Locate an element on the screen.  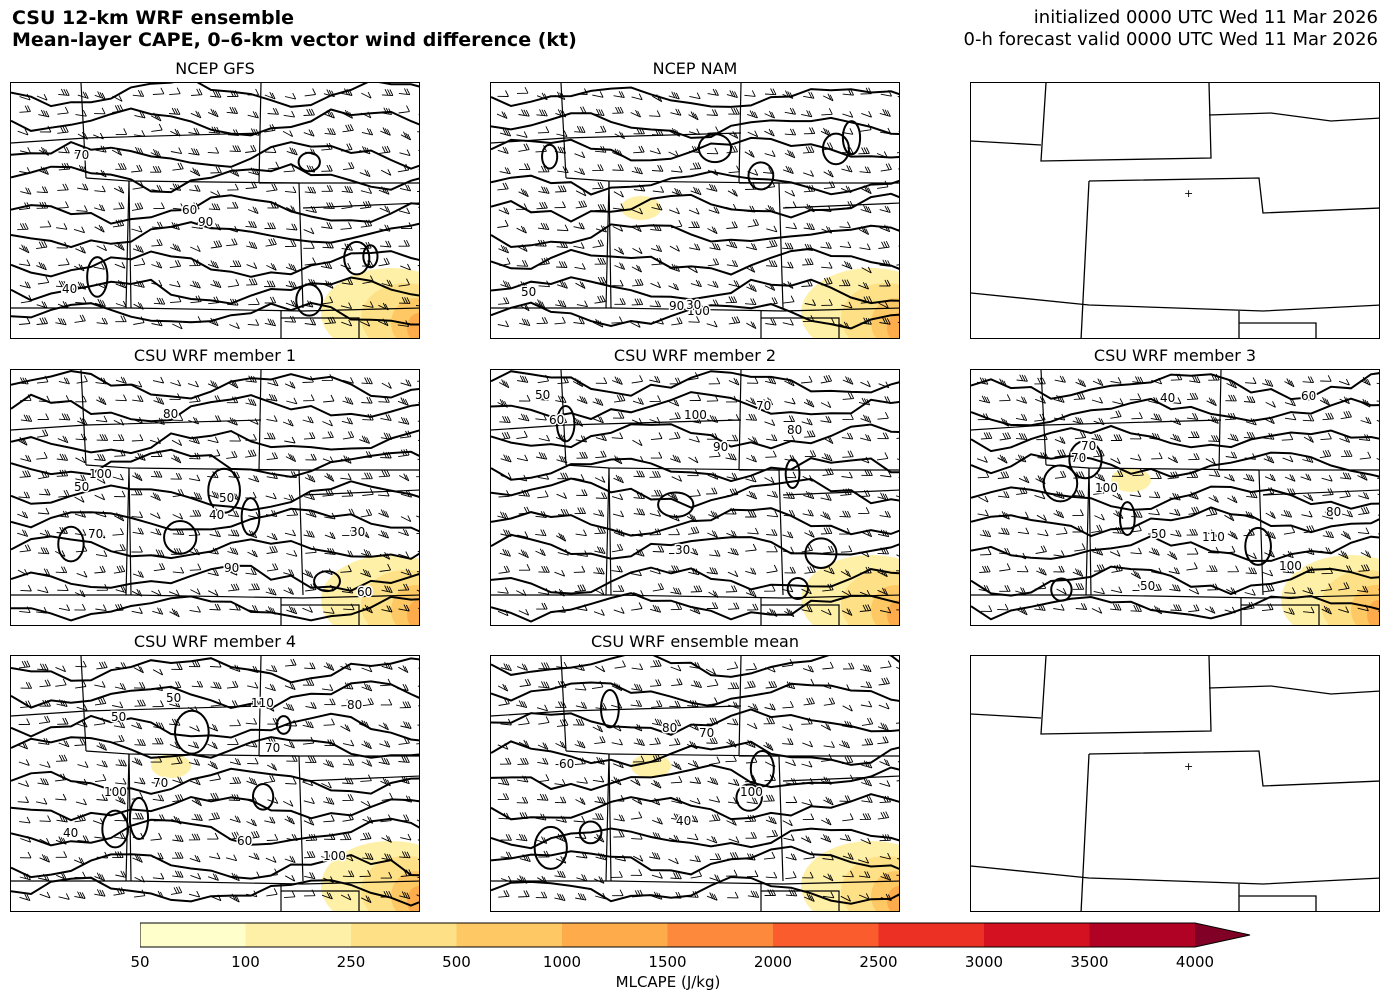
contour-label: 100 is located at coordinates (1106, 488).